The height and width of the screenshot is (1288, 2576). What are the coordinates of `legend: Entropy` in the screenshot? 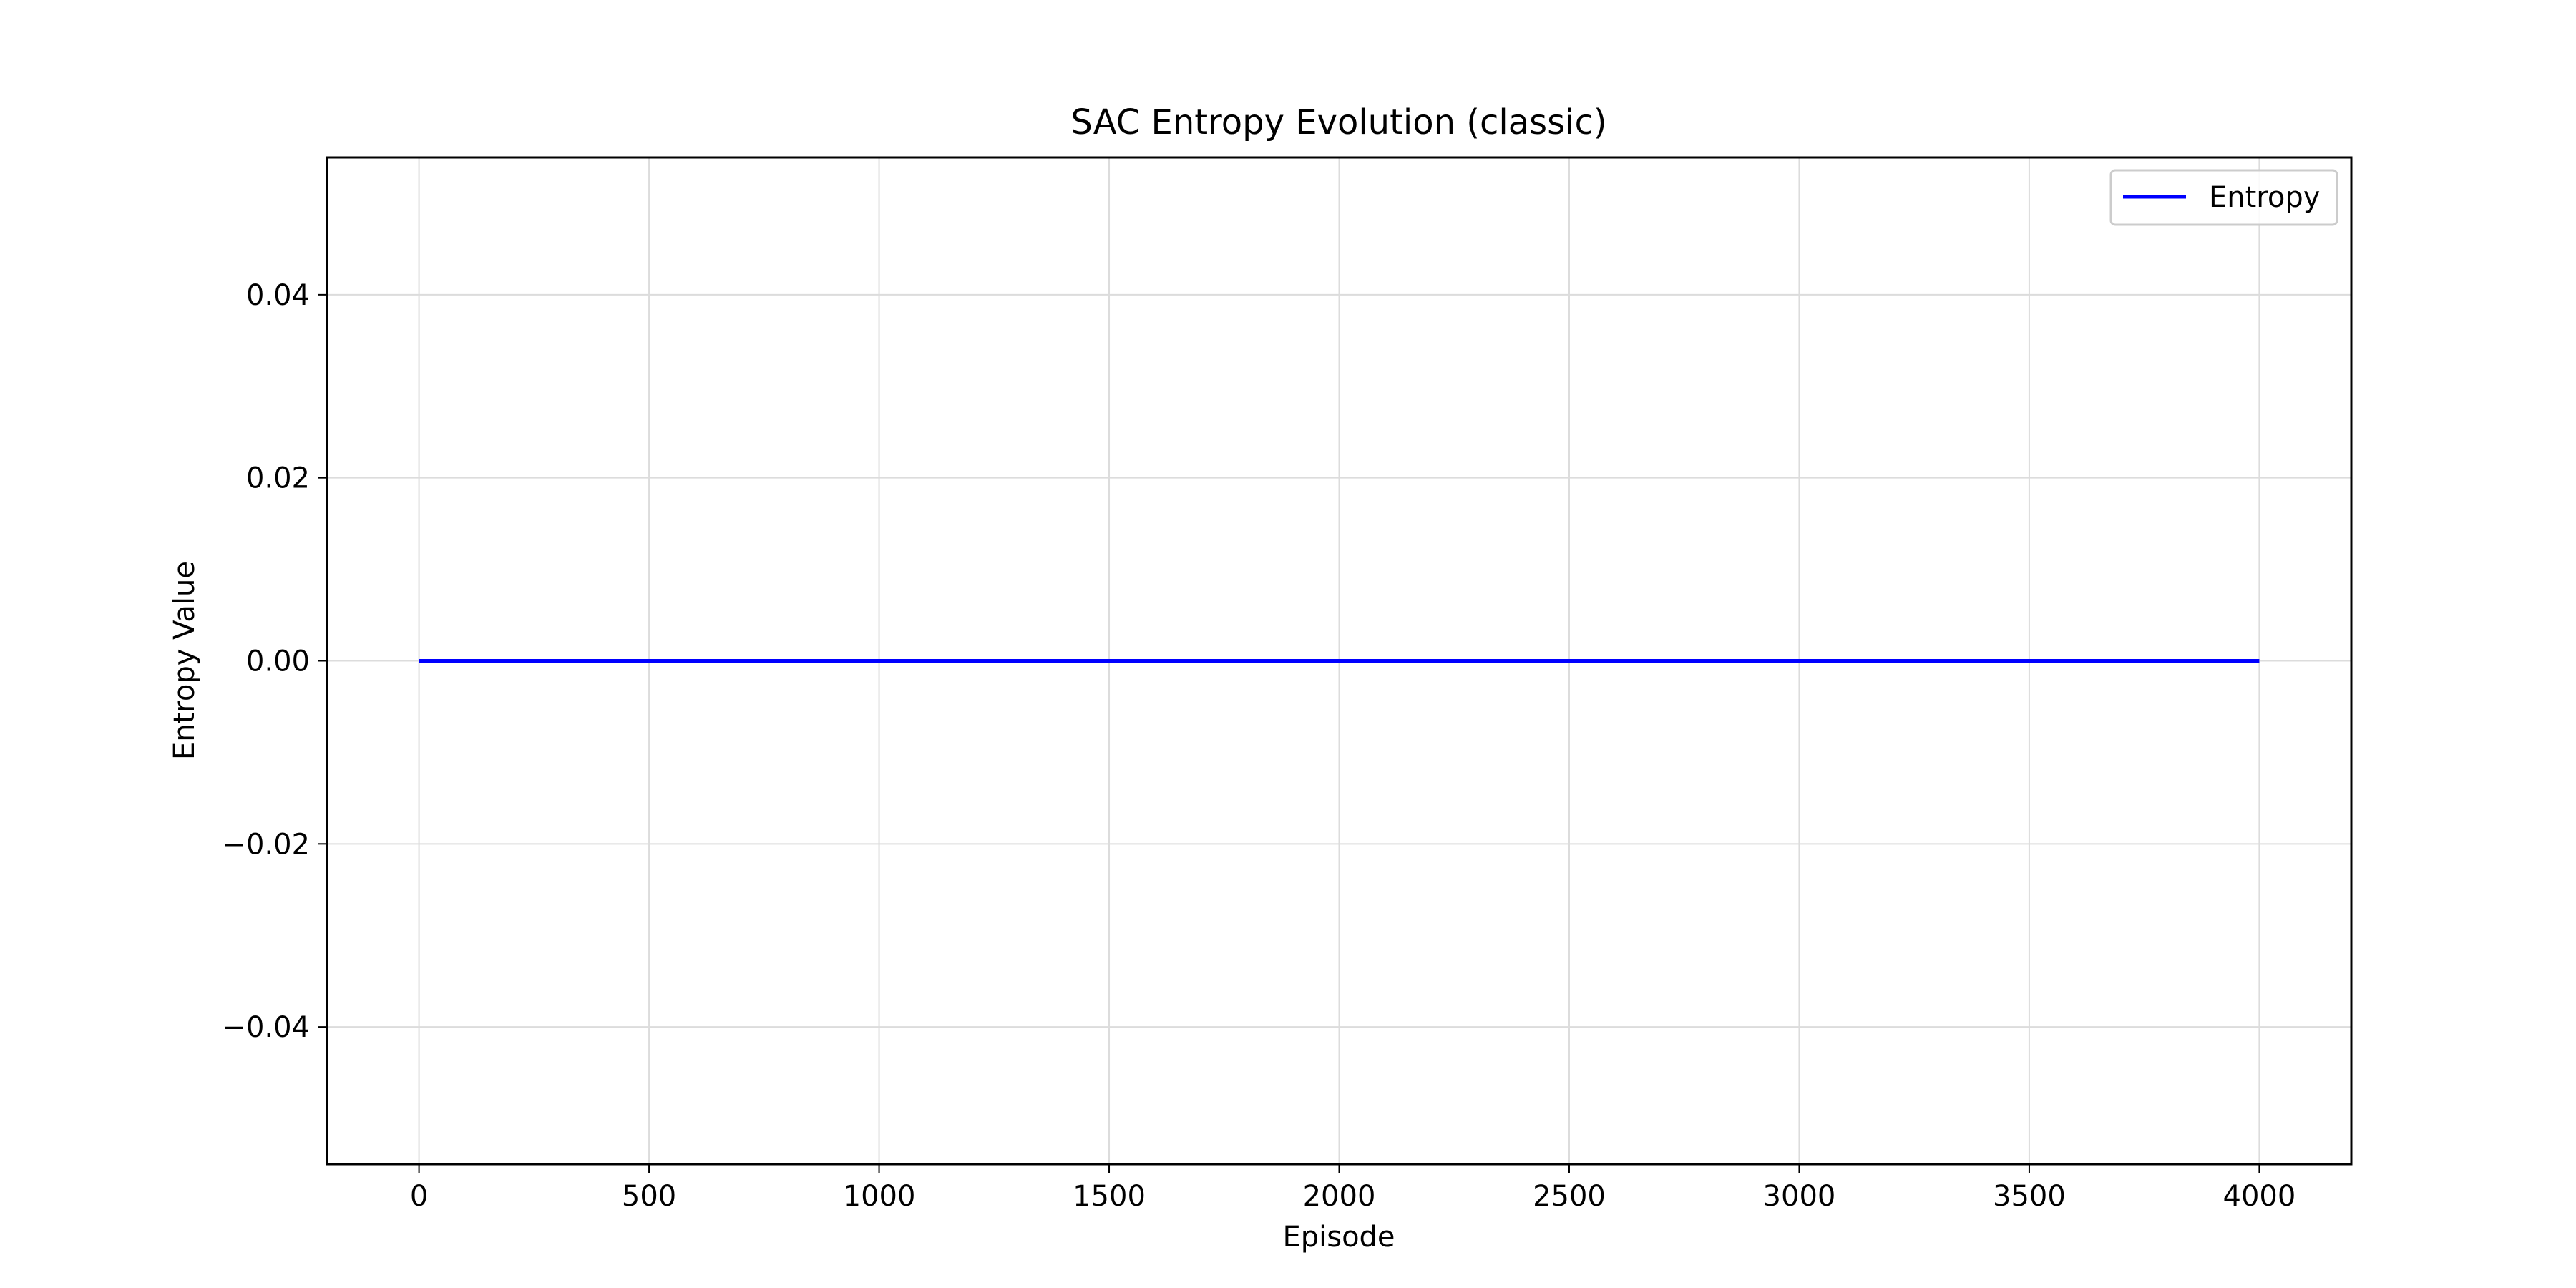 It's located at (2223, 197).